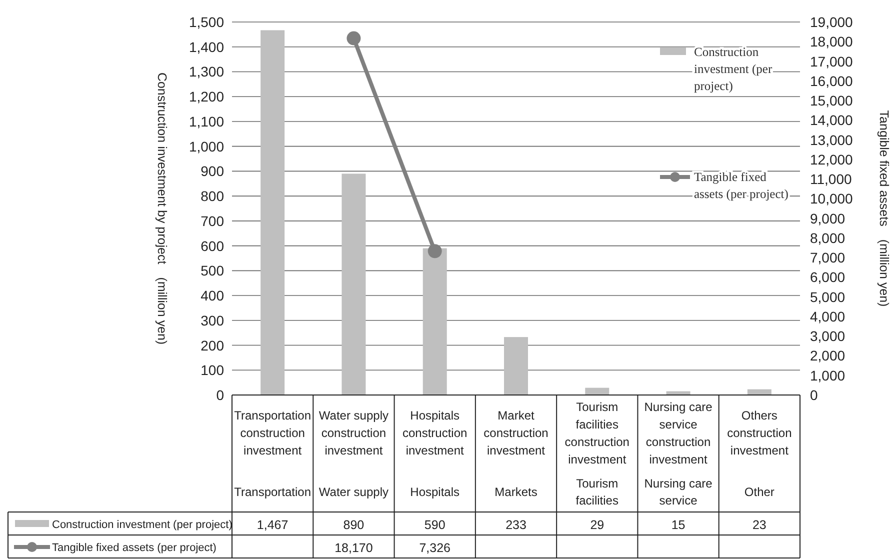 The height and width of the screenshot is (560, 892). What do you see at coordinates (353, 548) in the screenshot?
I see `data-label: 18,170` at bounding box center [353, 548].